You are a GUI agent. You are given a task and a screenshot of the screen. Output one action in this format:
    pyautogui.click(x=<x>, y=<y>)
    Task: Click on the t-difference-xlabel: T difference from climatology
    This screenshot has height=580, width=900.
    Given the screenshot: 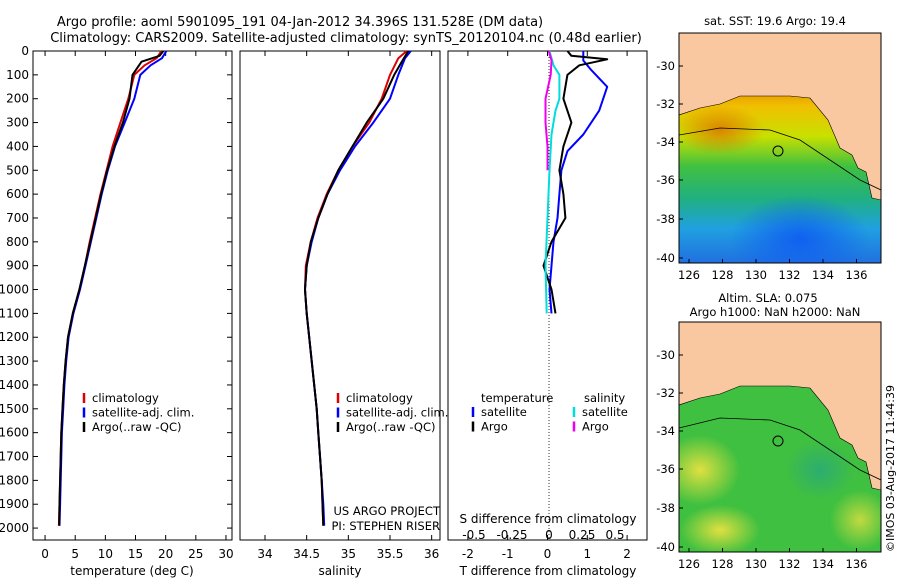 What is the action you would take?
    pyautogui.click(x=548, y=571)
    